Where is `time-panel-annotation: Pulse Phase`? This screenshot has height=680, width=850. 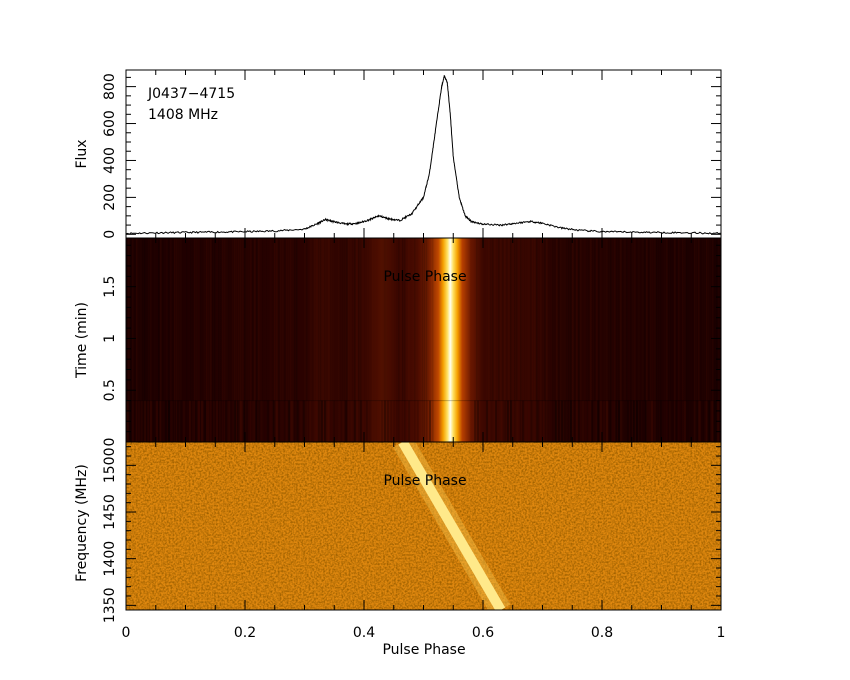 time-panel-annotation: Pulse Phase is located at coordinates (424, 277).